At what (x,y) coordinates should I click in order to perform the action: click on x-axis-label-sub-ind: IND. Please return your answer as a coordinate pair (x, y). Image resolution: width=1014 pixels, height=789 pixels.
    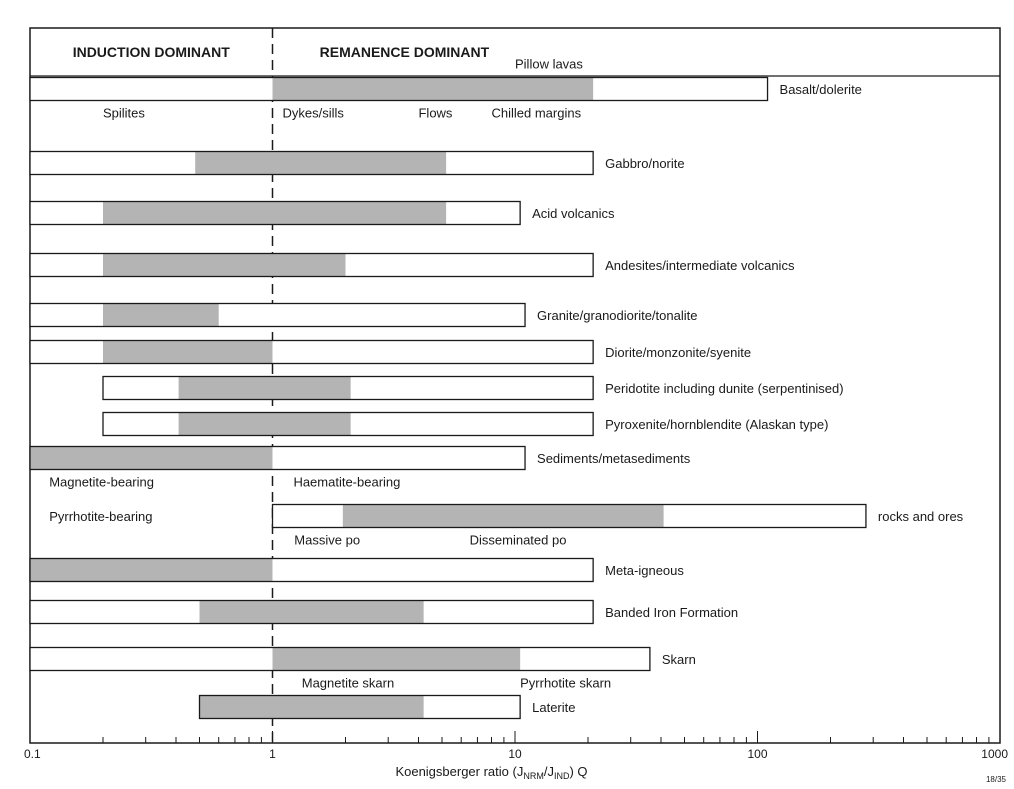
    Looking at the image, I should click on (562, 776).